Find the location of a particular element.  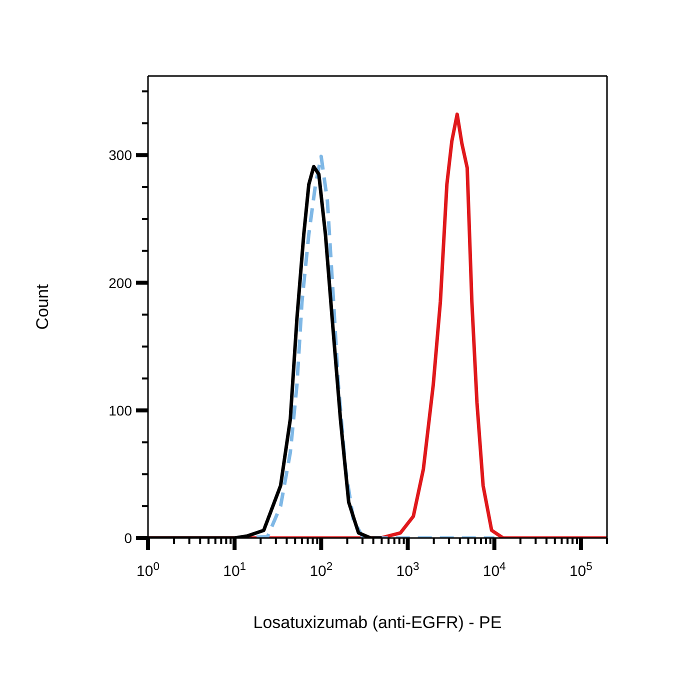

y-axis-title: Count is located at coordinates (42, 307).